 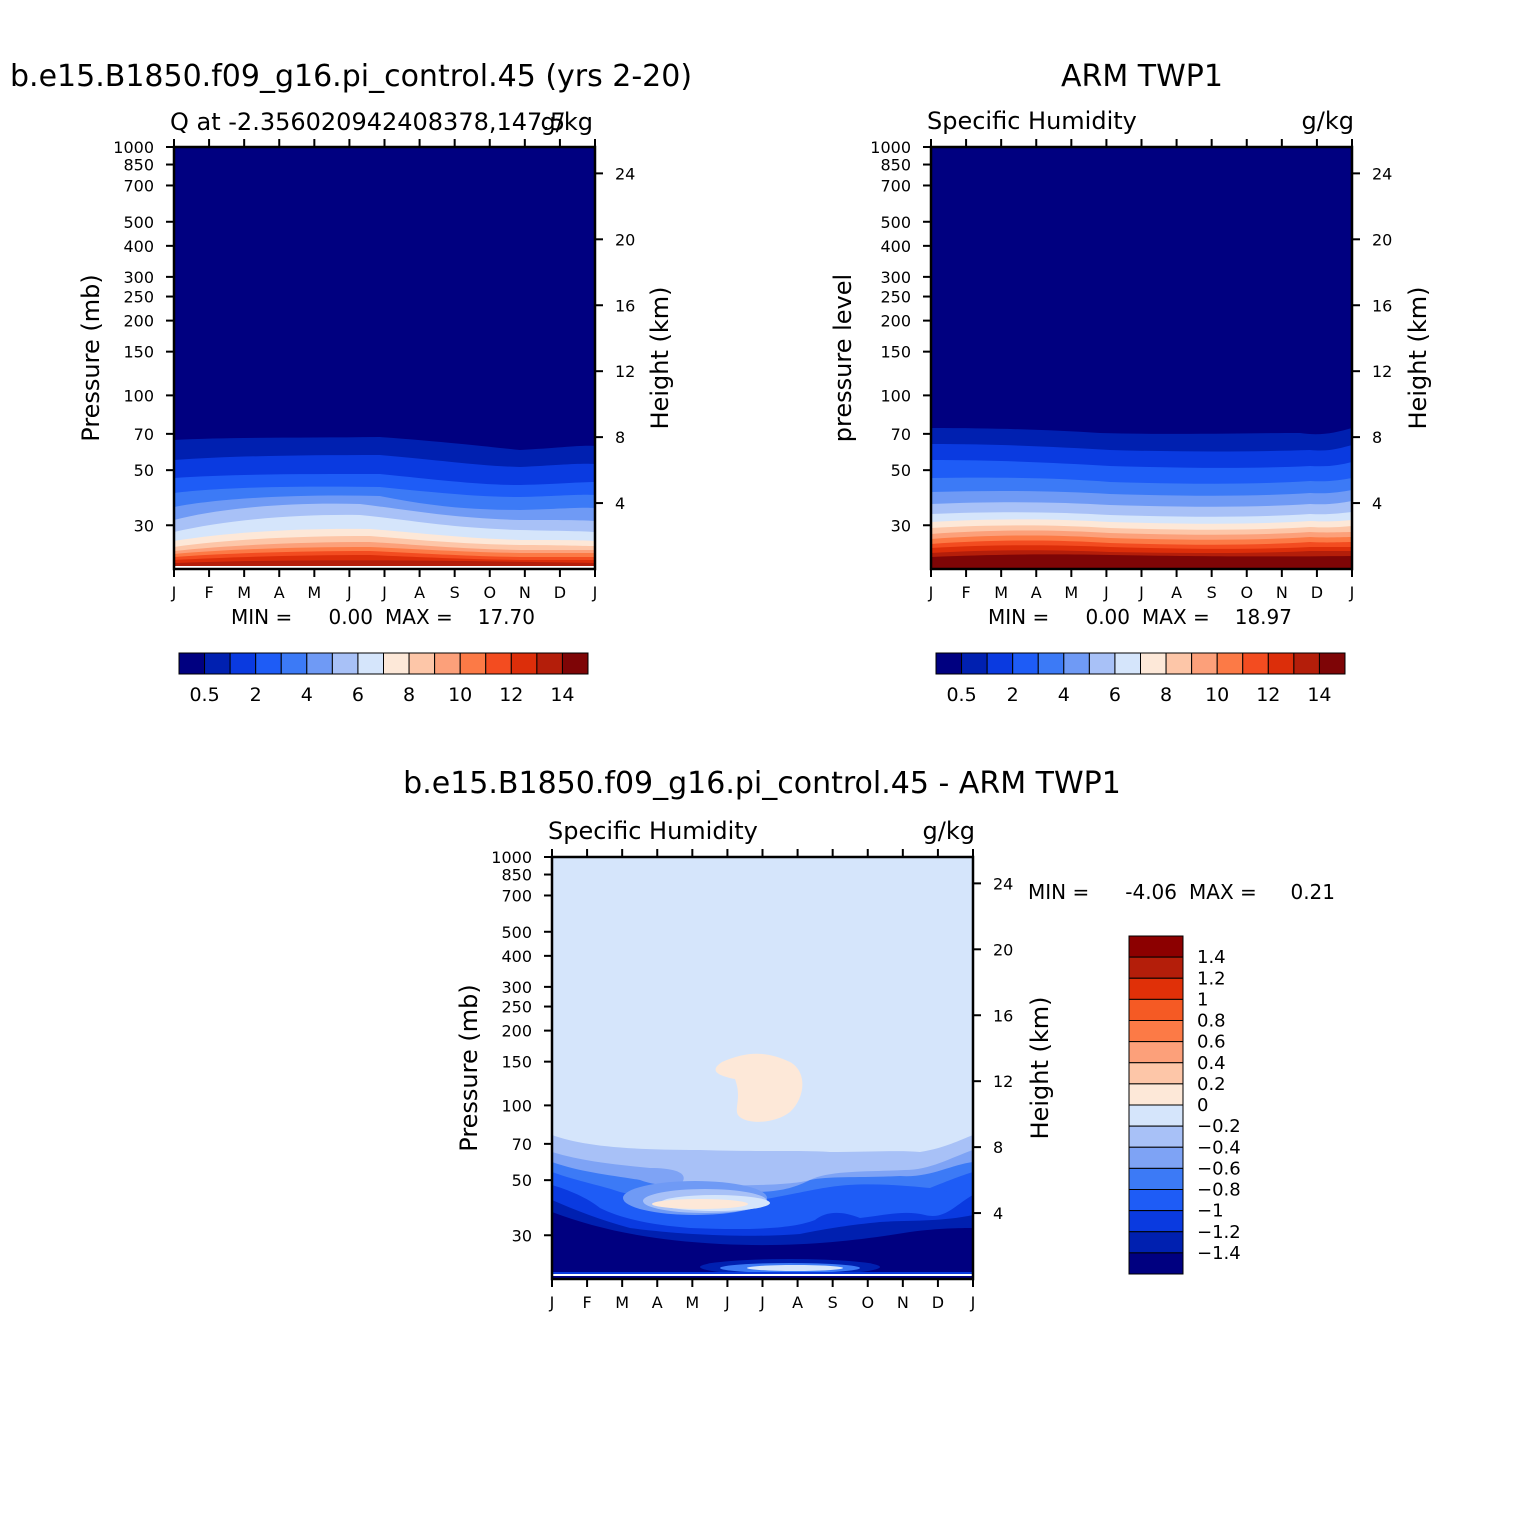 What do you see at coordinates (998, 1213) in the screenshot?
I see `y2-tick-label: 4` at bounding box center [998, 1213].